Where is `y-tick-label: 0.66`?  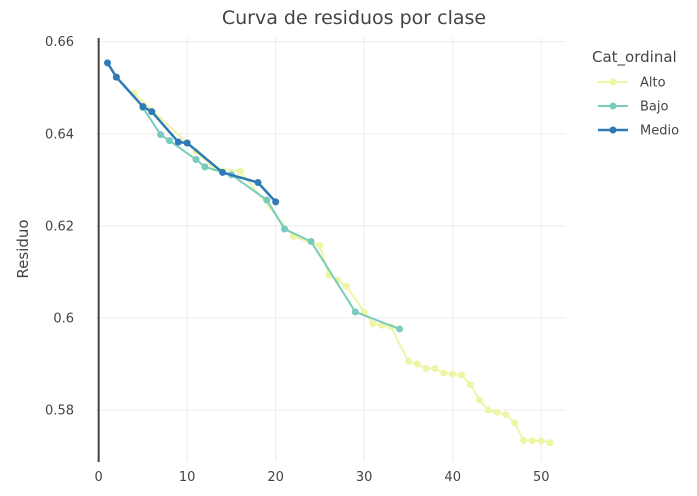
y-tick-label: 0.66 is located at coordinates (59, 42).